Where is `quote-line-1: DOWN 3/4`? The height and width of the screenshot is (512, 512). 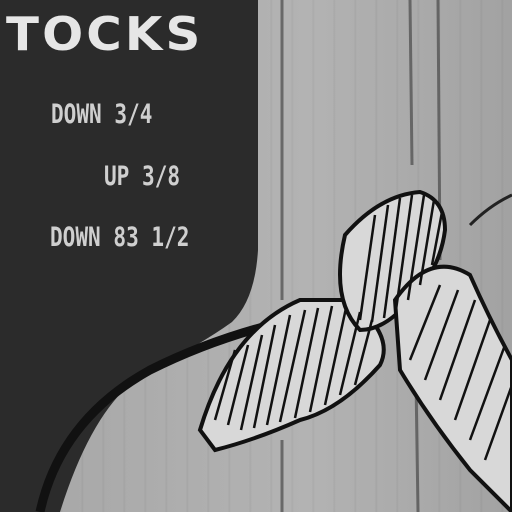 quote-line-1: DOWN 3/4 is located at coordinates (102, 114).